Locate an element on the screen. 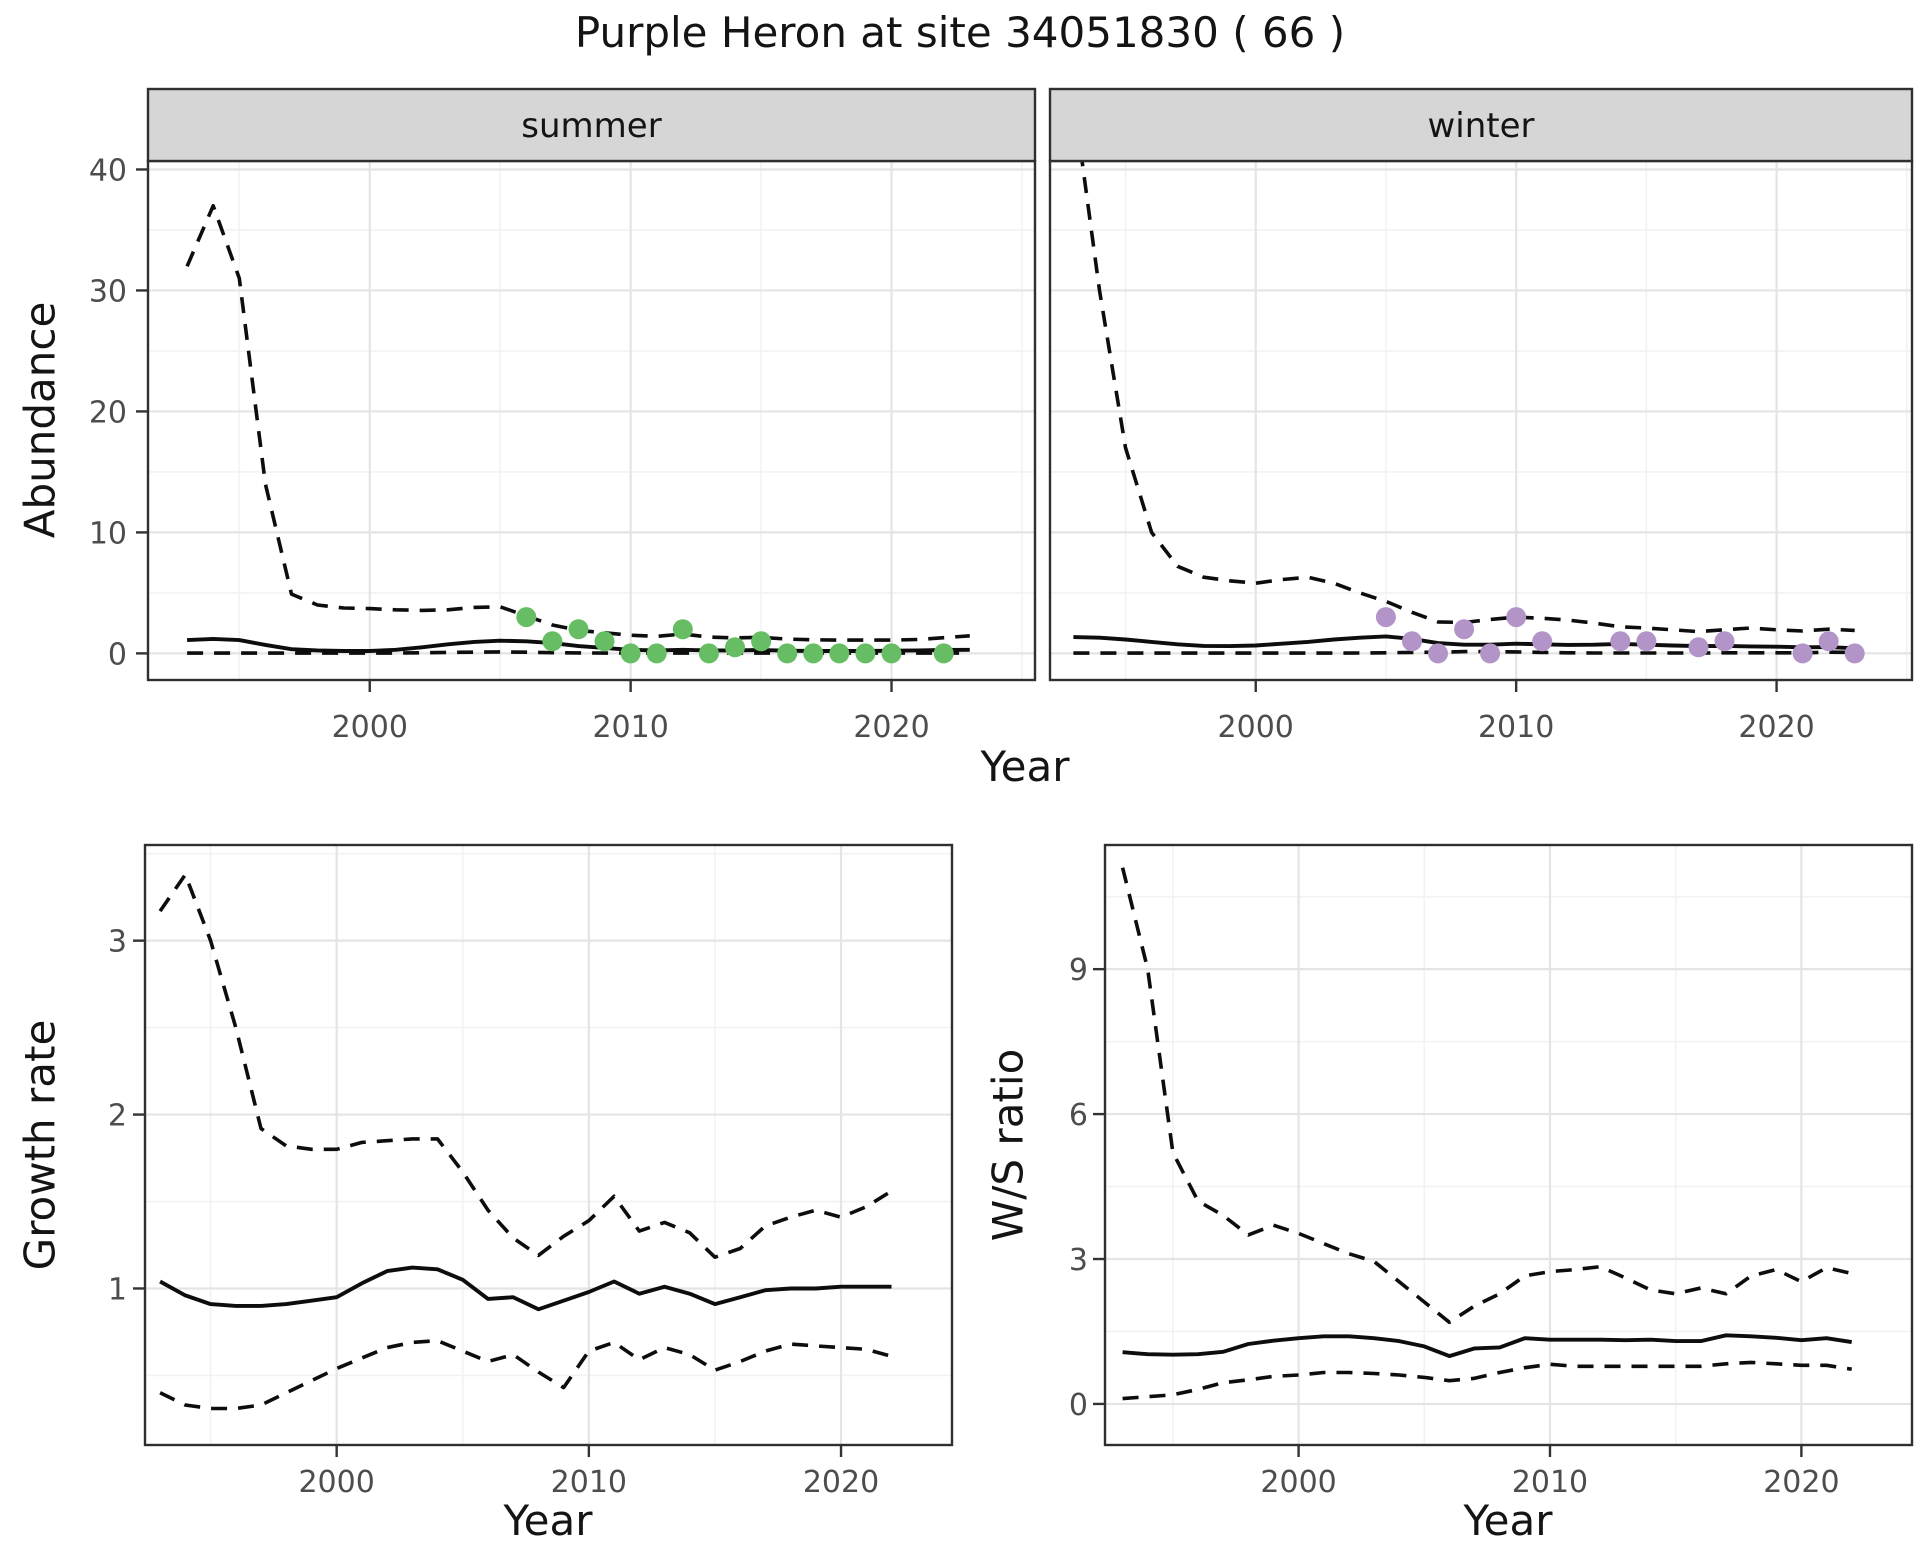 This screenshot has width=1920, height=1560. growth-rate-lower_95ci-line is located at coordinates (525, 1374).